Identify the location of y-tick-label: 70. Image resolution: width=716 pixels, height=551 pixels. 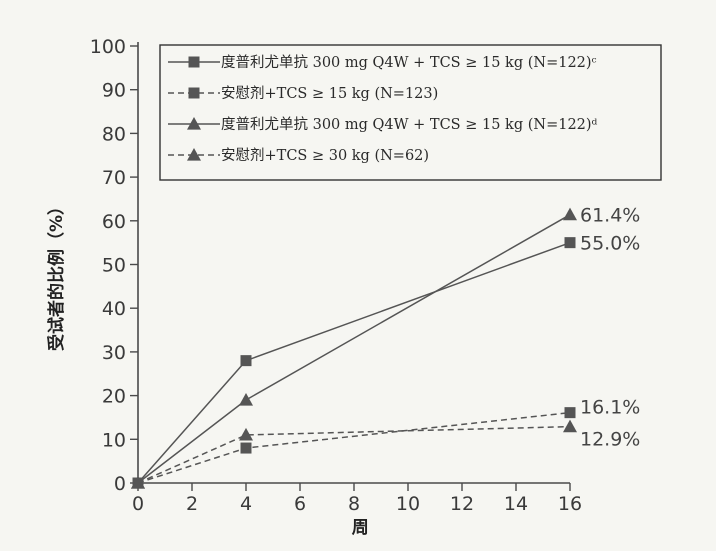
(114, 178).